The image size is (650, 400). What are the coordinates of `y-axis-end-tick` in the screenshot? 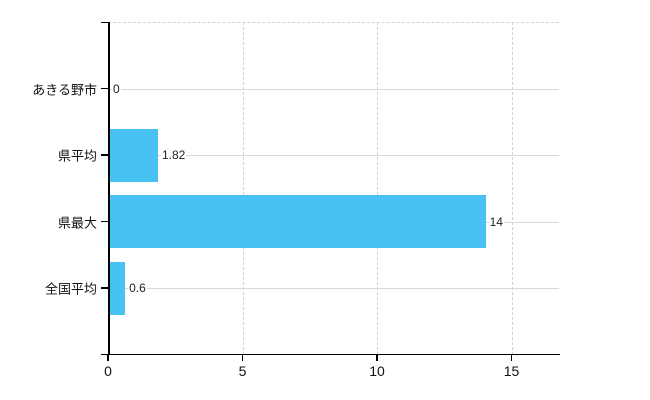 It's located at (104, 22).